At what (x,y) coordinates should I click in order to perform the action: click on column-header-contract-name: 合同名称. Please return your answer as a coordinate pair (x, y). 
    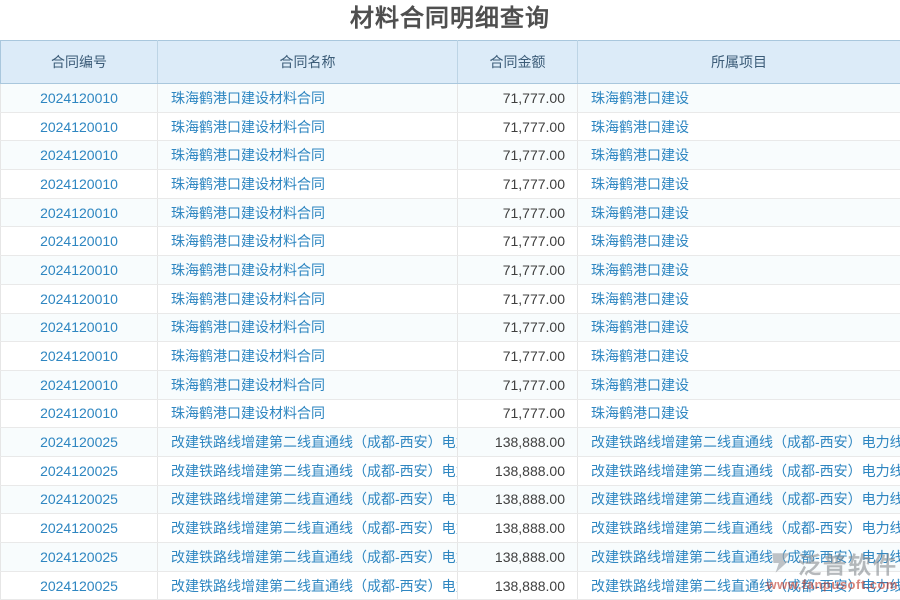
    Looking at the image, I should click on (307, 62).